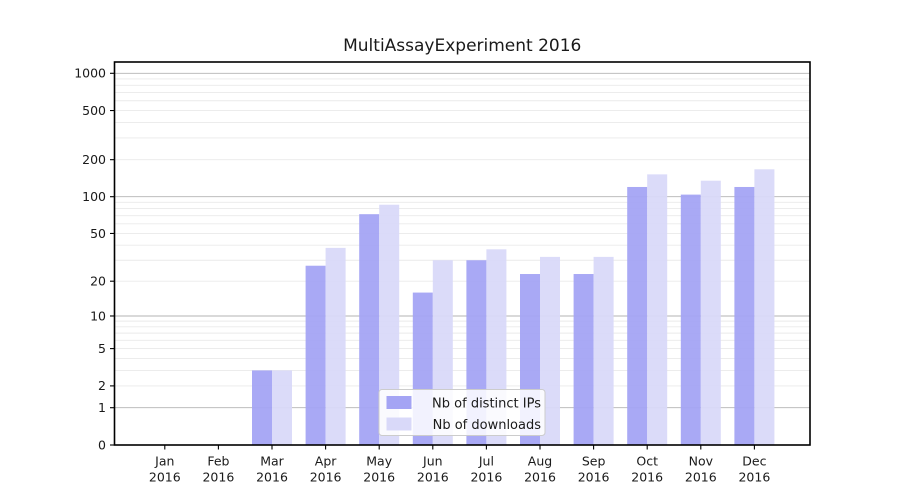 The width and height of the screenshot is (900, 500). I want to click on y-tick-label: 20, so click(98, 281).